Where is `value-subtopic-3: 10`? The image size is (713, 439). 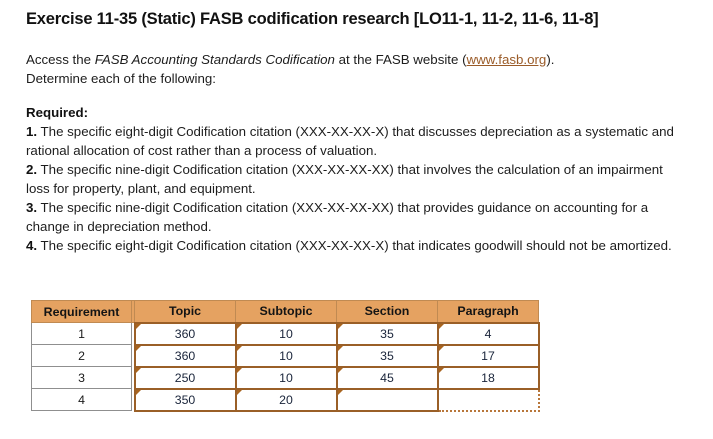
value-subtopic-3: 10 is located at coordinates (286, 377).